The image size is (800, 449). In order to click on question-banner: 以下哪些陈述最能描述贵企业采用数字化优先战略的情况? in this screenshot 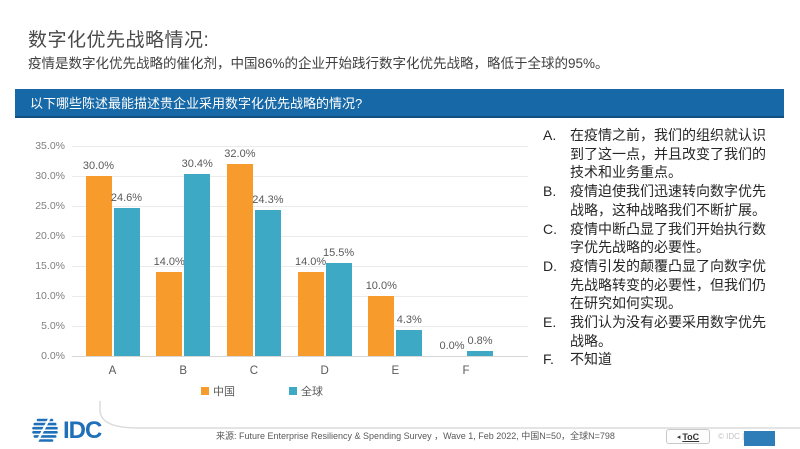, I will do `click(399, 103)`.